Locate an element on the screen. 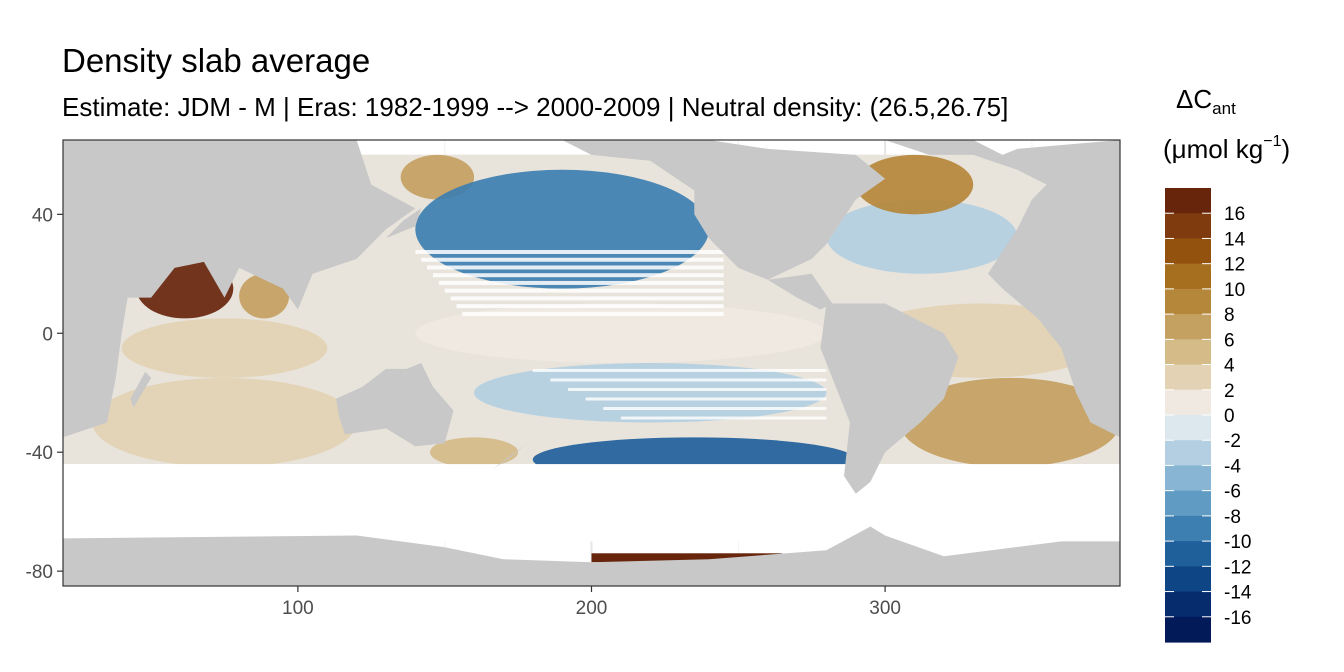  colorbar-label: -2 is located at coordinates (1232, 441).